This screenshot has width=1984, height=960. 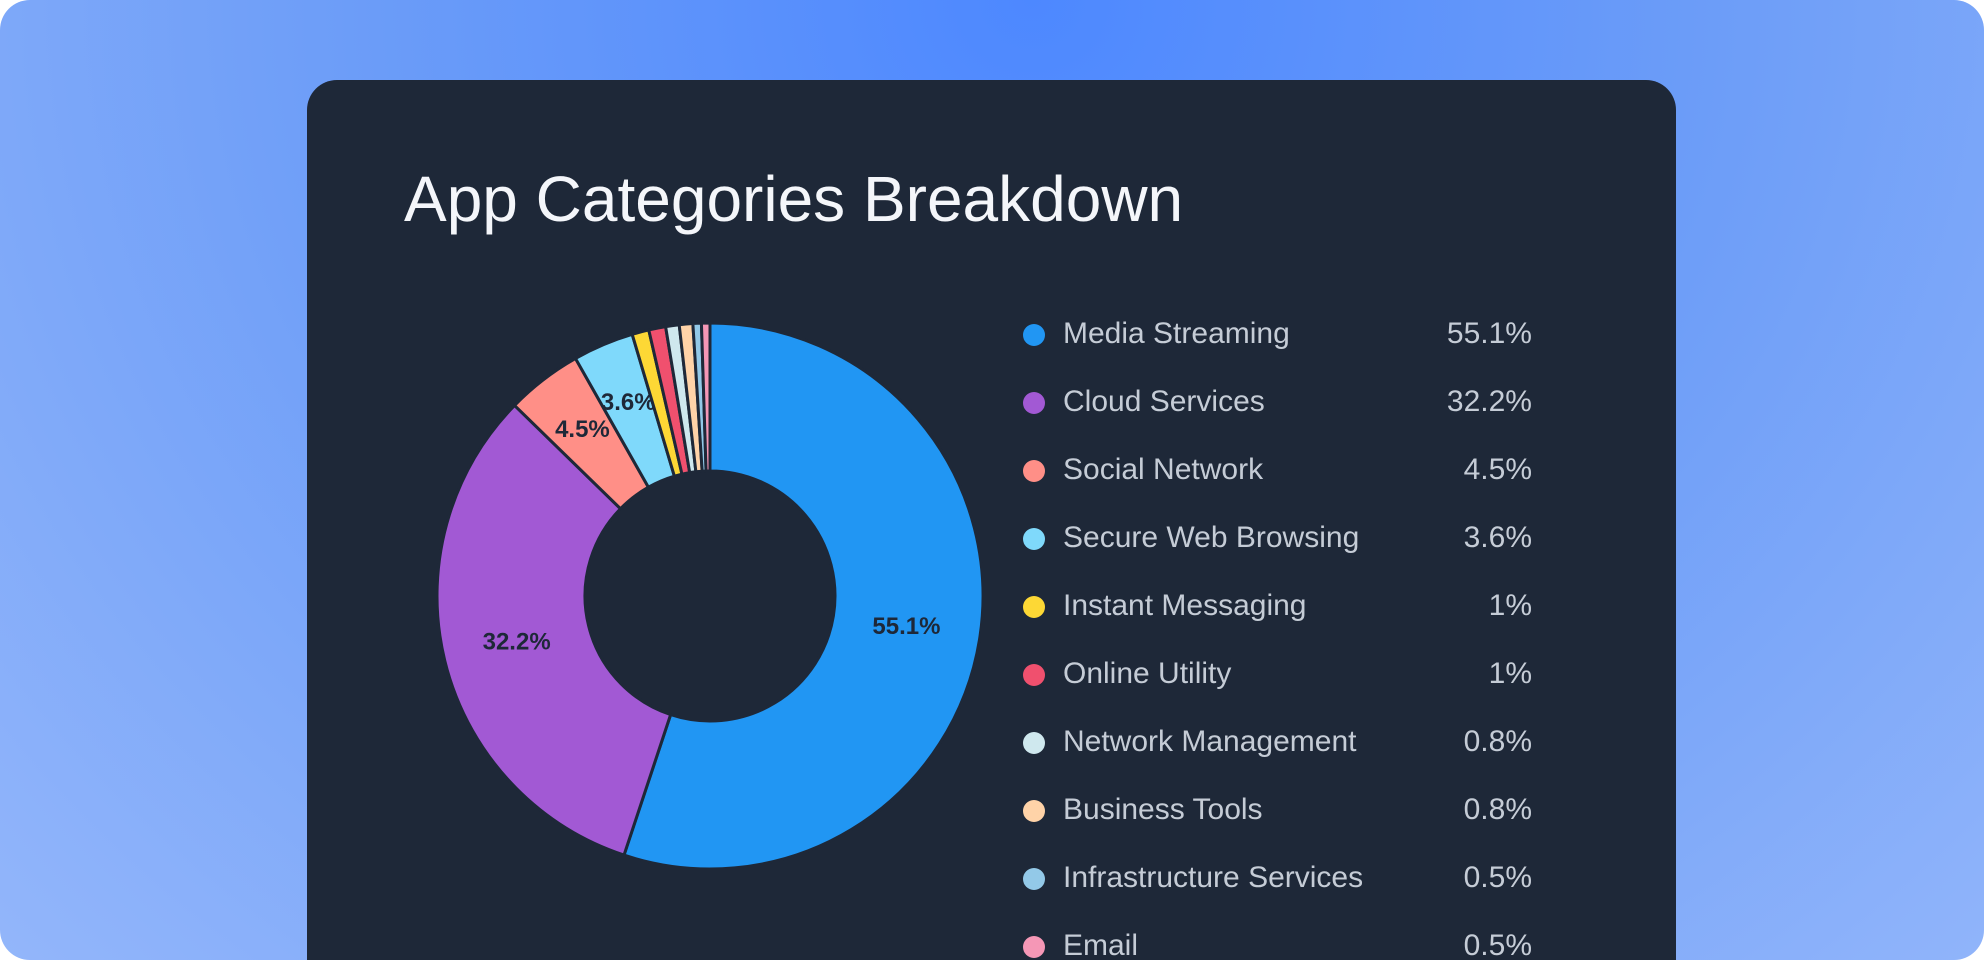 I want to click on legend-label: Cloud Services, so click(x=1164, y=401).